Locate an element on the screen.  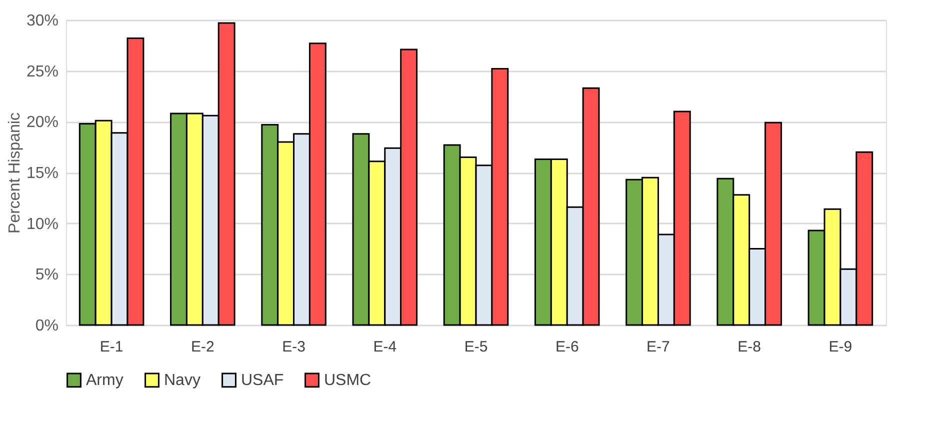
x-tick-label: E-2 is located at coordinates (202, 347).